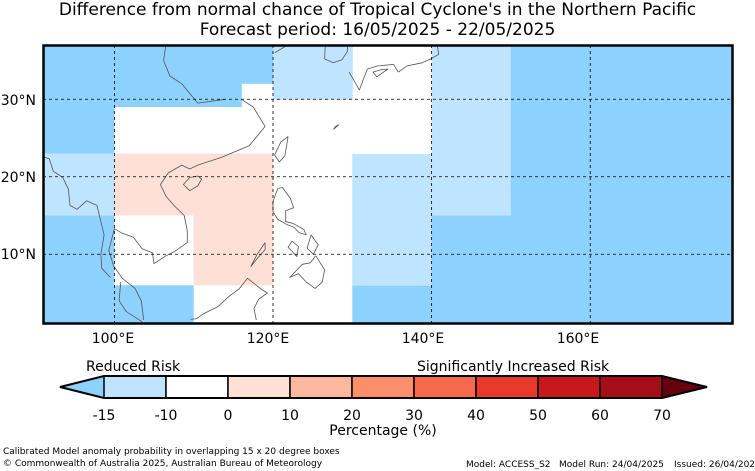 The height and width of the screenshot is (471, 755). Describe the element at coordinates (133, 367) in the screenshot. I see `colorbar-label-reduced: Reduced Risk` at that location.